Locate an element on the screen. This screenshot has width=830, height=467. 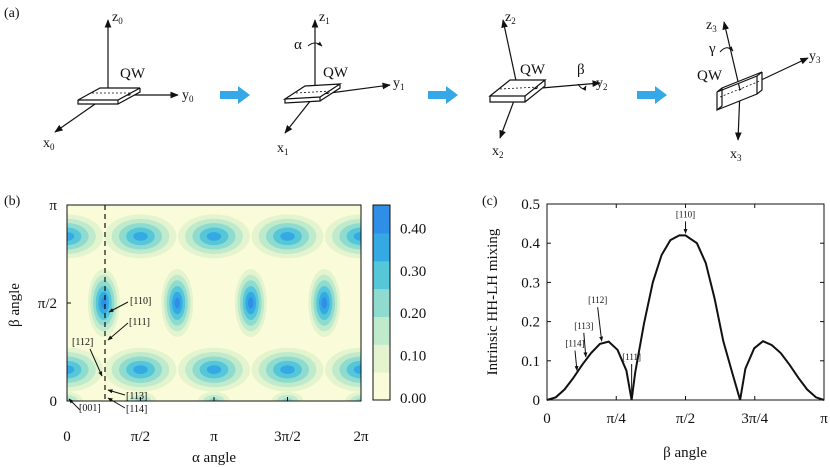
y-tick-label: 0.3 is located at coordinates (530, 283).